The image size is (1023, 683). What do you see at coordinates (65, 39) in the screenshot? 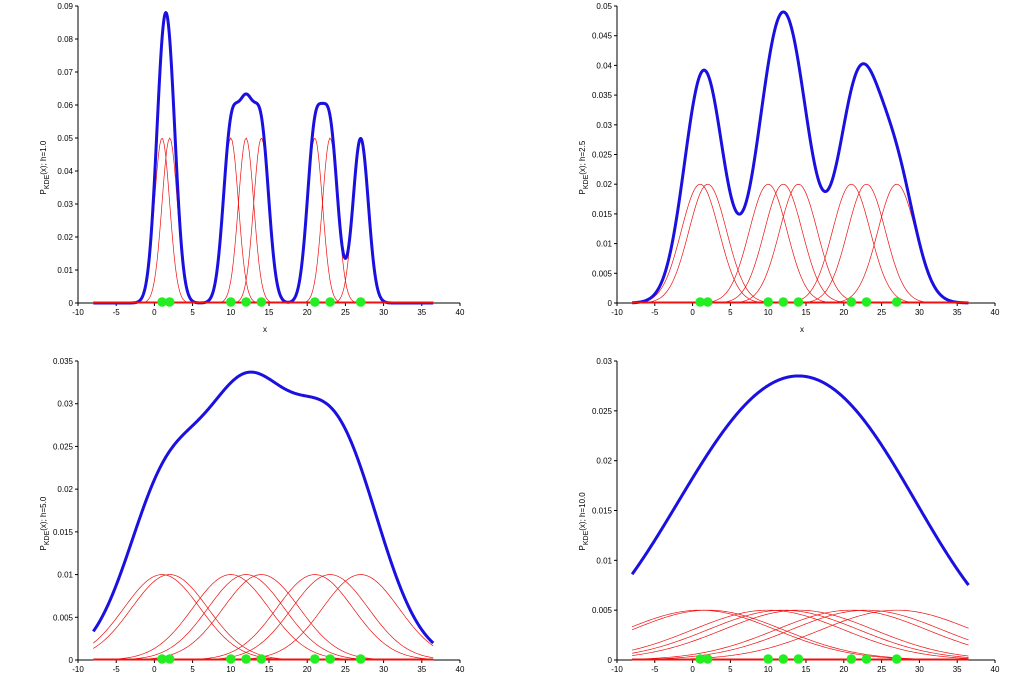
I see `y-tick-label: 0.08` at bounding box center [65, 39].